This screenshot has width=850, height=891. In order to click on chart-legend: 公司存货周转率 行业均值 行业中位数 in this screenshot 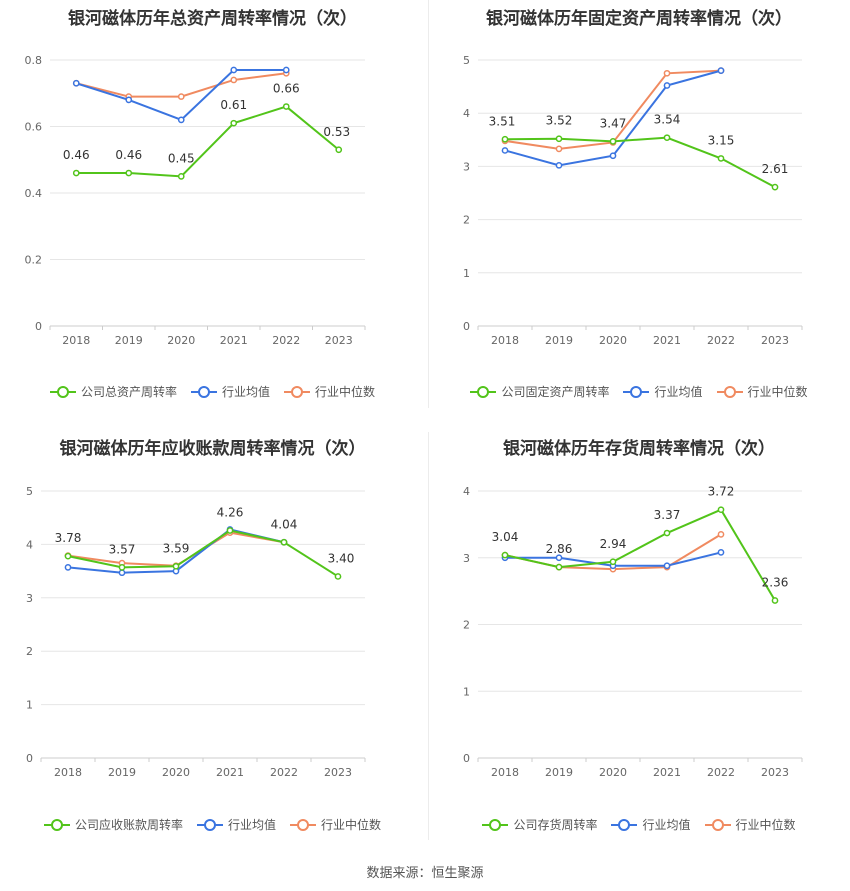, I will do `click(639, 824)`.